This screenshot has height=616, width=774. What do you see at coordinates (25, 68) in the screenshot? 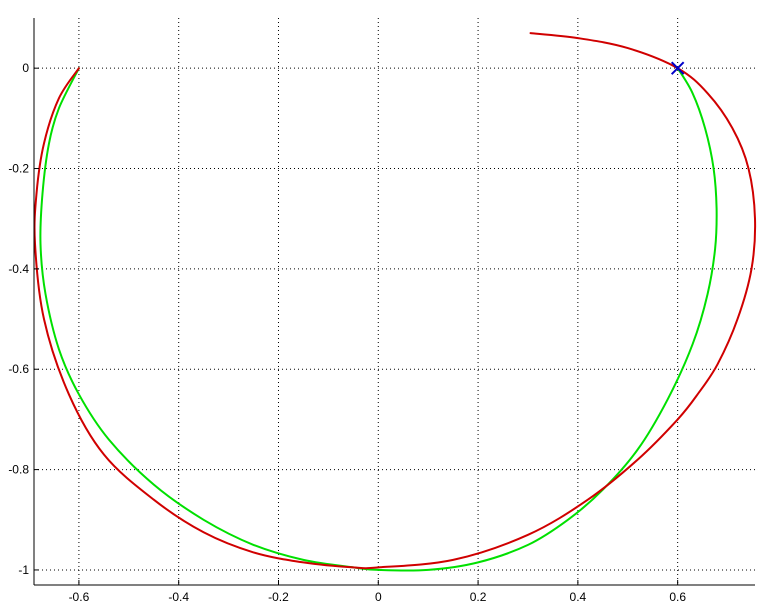
I see `y-tick-label: 0` at bounding box center [25, 68].